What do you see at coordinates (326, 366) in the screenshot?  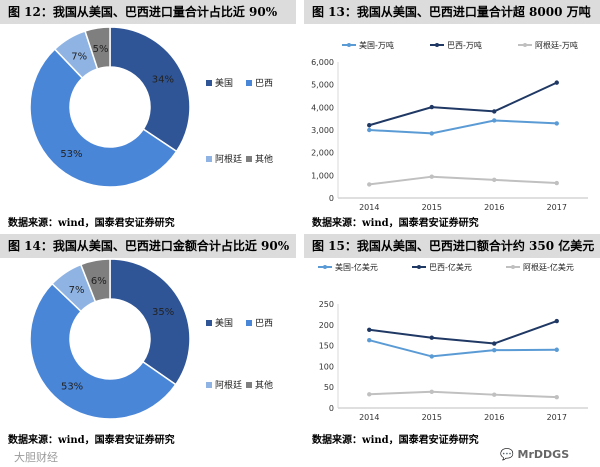 I see `y-tick-label: 100` at bounding box center [326, 366].